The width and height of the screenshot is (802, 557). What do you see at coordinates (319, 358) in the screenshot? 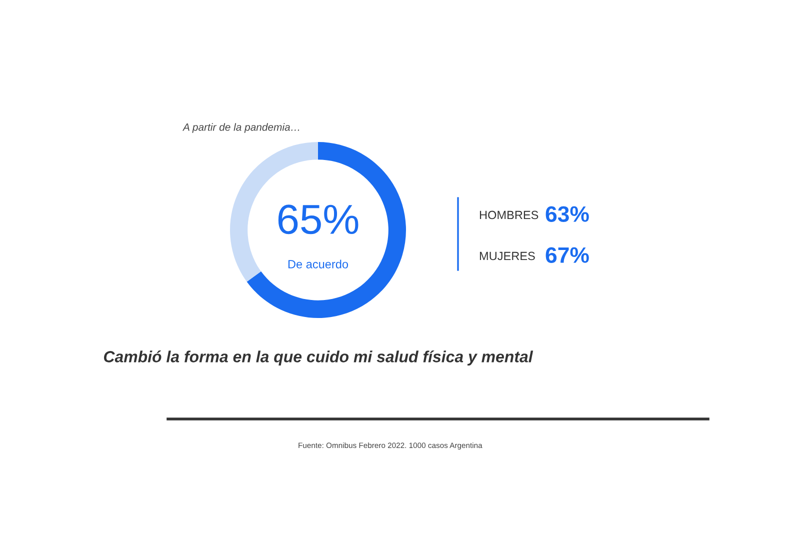
I see `text: Cambió la forma en la que cuido mi salud física y mental` at bounding box center [319, 358].